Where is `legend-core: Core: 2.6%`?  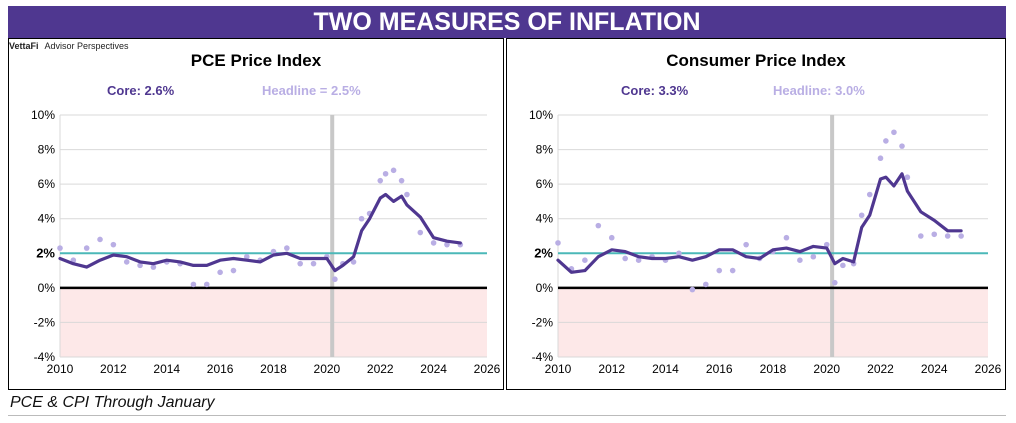 legend-core: Core: 2.6% is located at coordinates (141, 90).